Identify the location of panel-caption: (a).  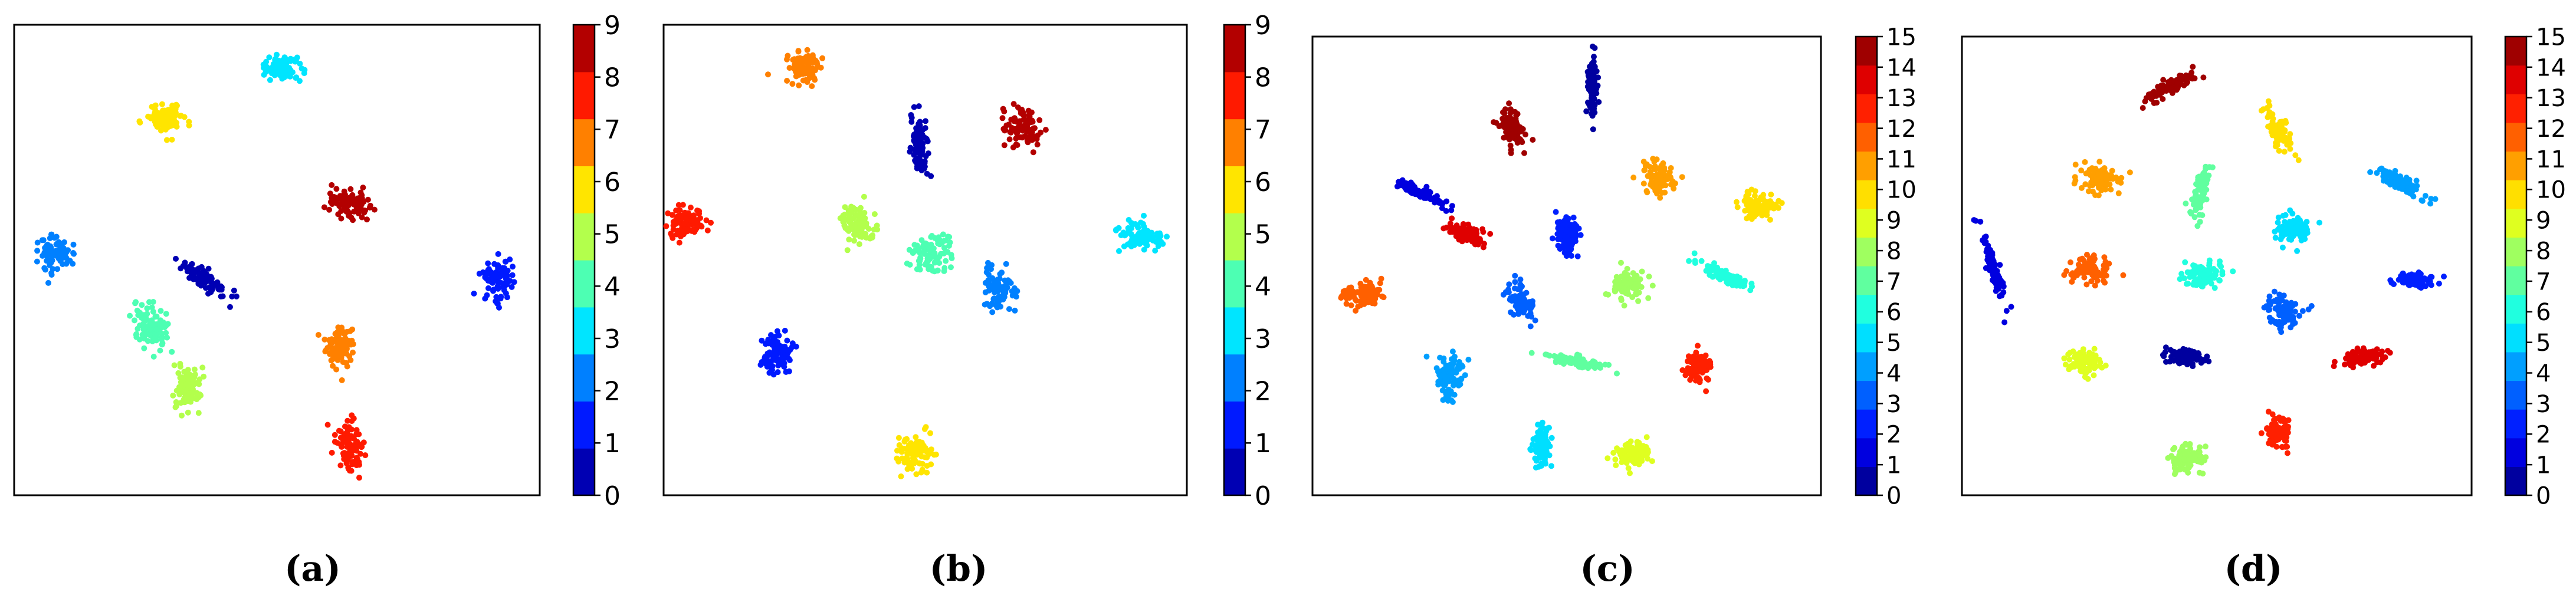
(312, 569).